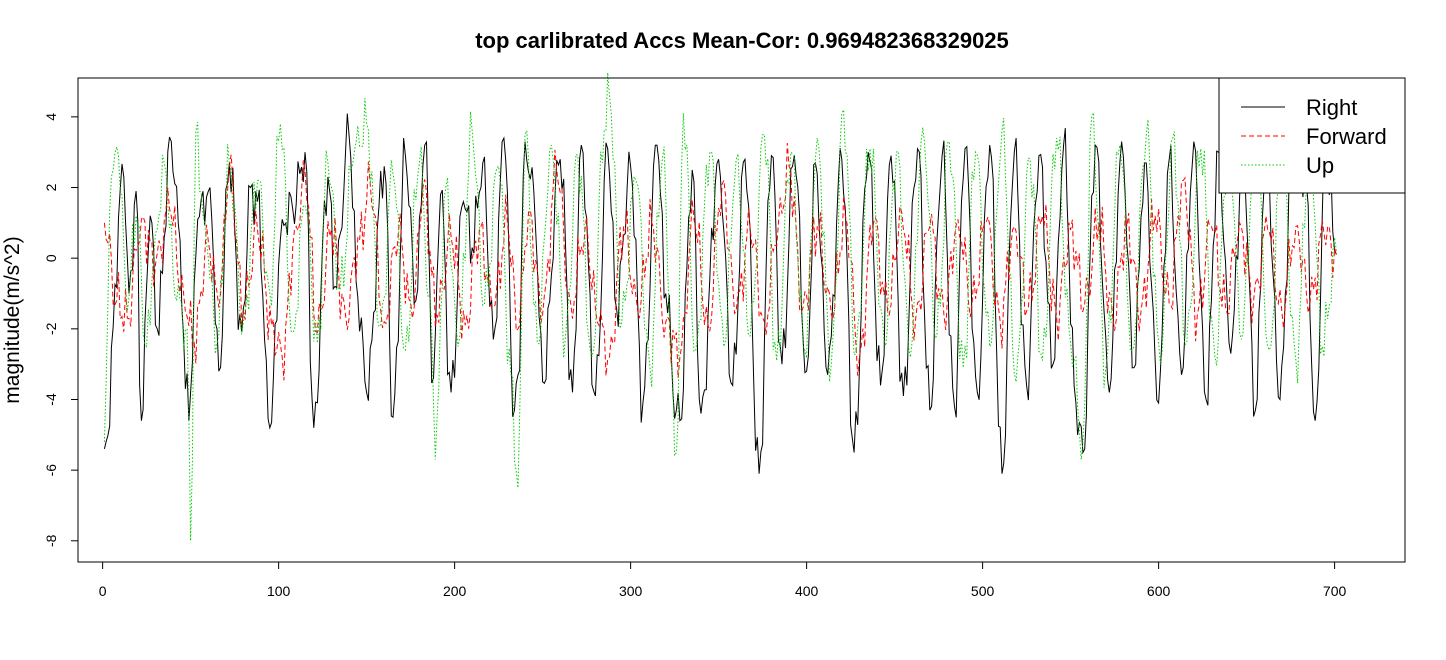 The image size is (1446, 660). I want to click on x-tick-label: 400, so click(807, 591).